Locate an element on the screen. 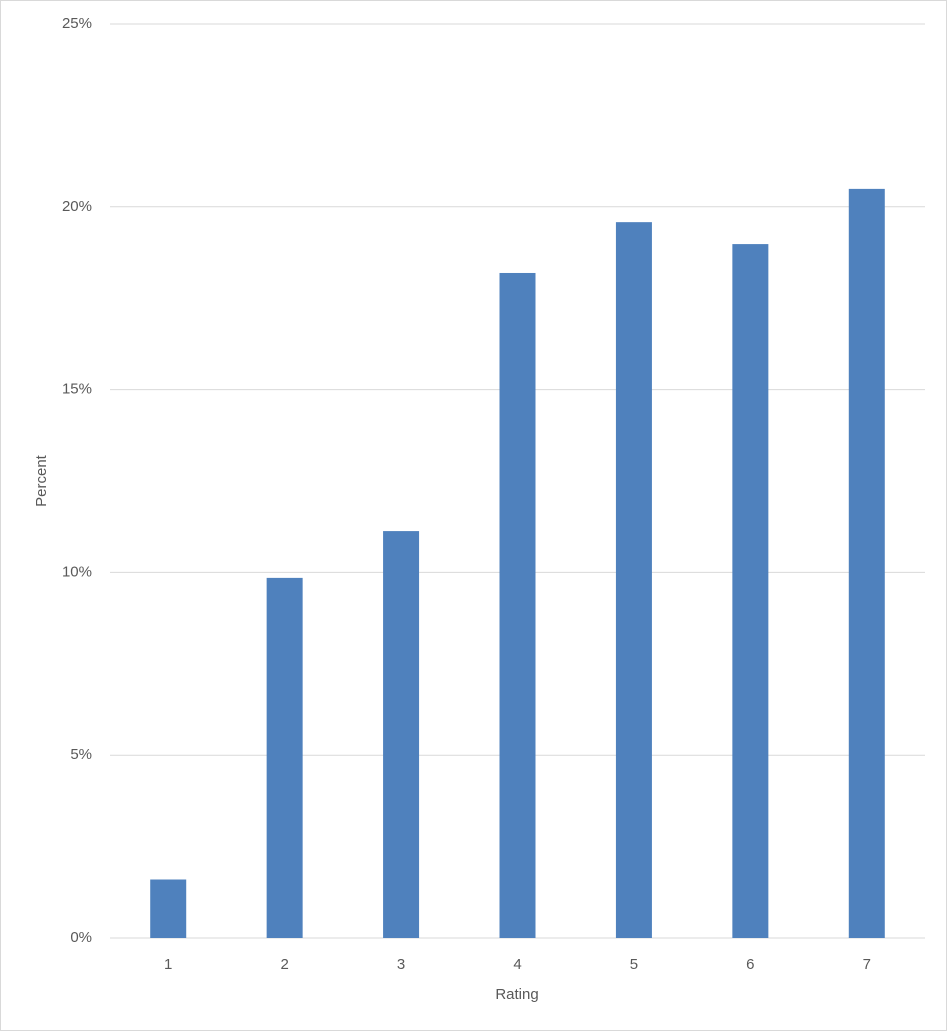  x-tick-label: 4 is located at coordinates (517, 964).